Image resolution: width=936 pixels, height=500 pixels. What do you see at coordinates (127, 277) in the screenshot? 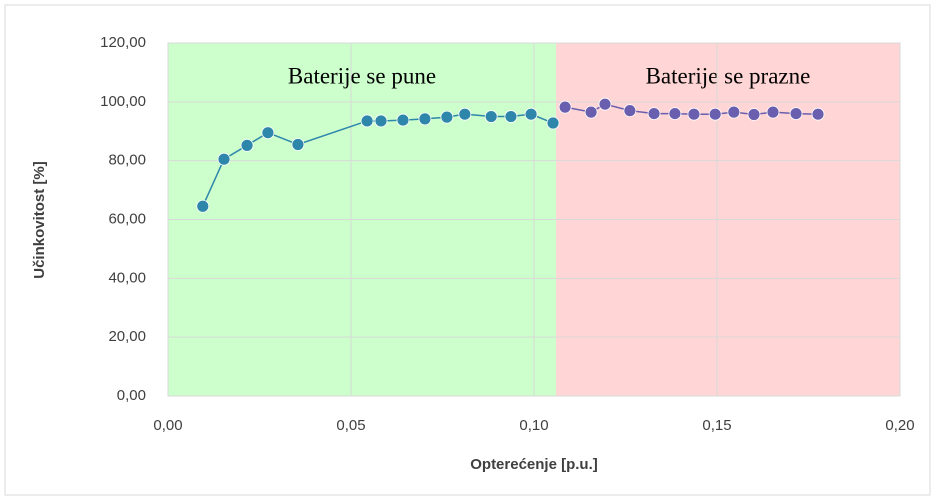
I see `y-tick-label: 40,00` at bounding box center [127, 277].